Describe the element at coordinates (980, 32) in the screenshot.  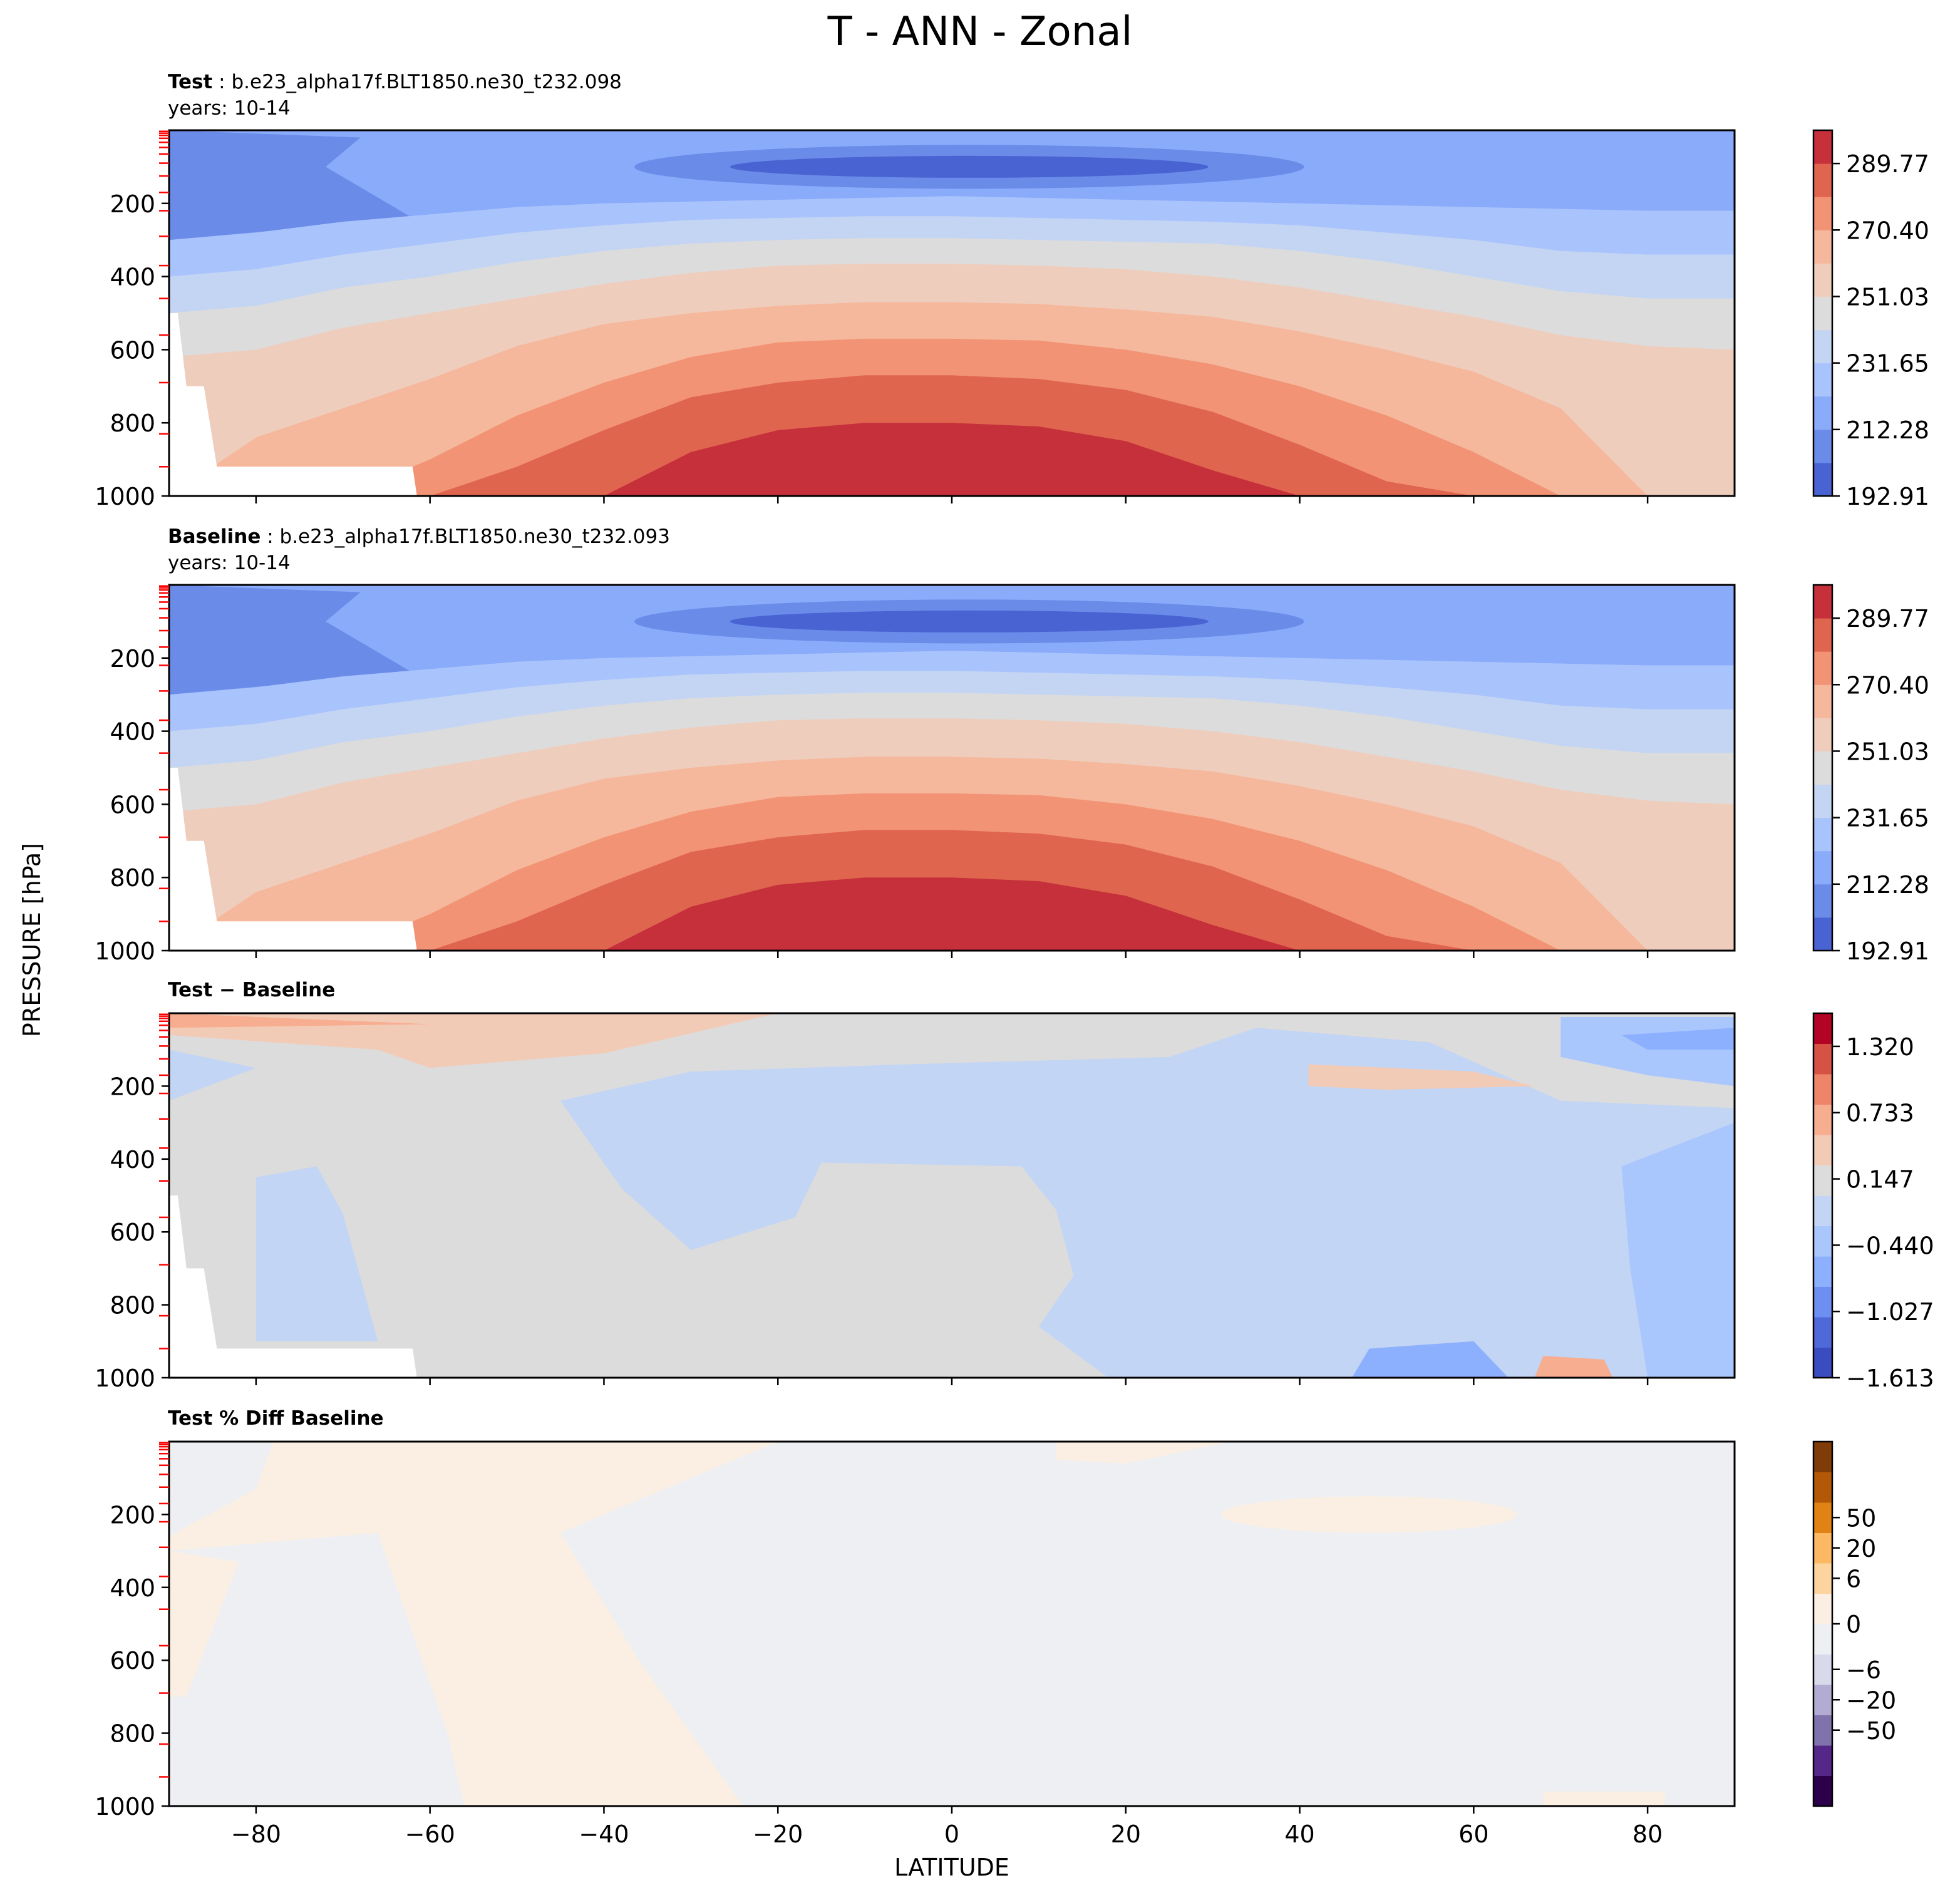
I see `figure-title: T - ANN - Zonal` at that location.